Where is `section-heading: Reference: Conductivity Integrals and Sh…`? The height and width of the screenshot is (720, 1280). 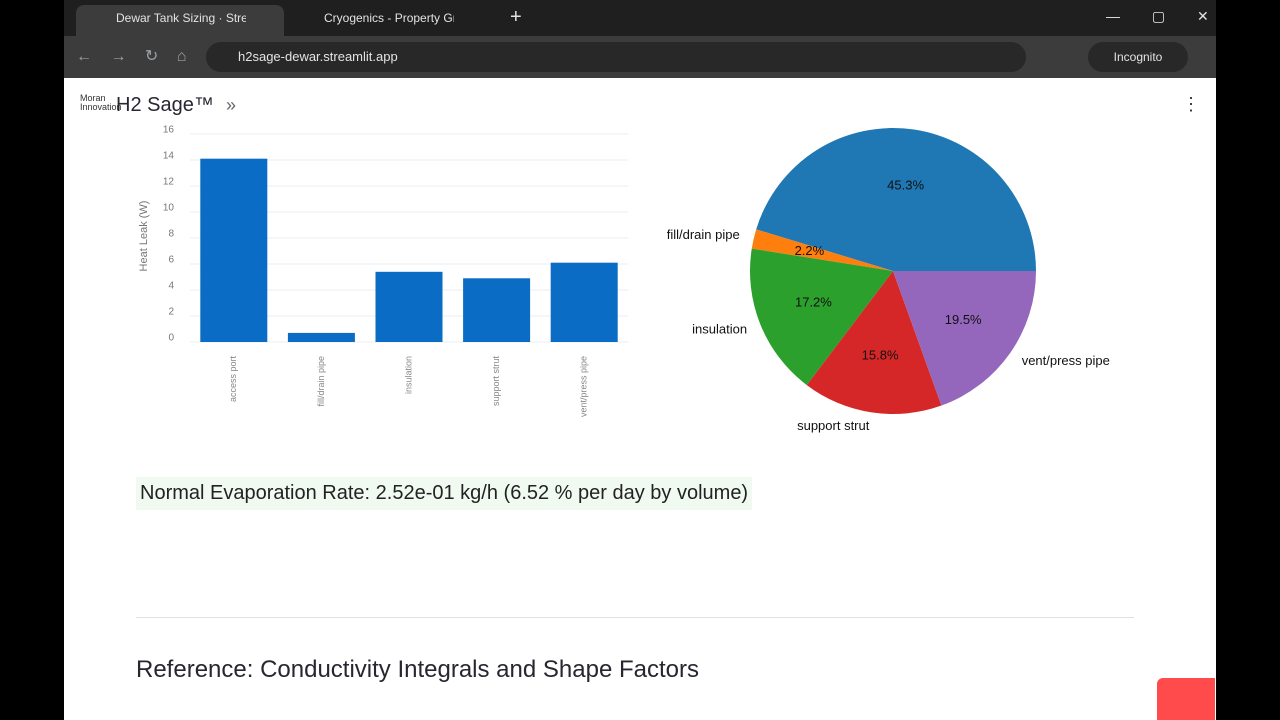 section-heading: Reference: Conductivity Integrals and Sh… is located at coordinates (417, 669).